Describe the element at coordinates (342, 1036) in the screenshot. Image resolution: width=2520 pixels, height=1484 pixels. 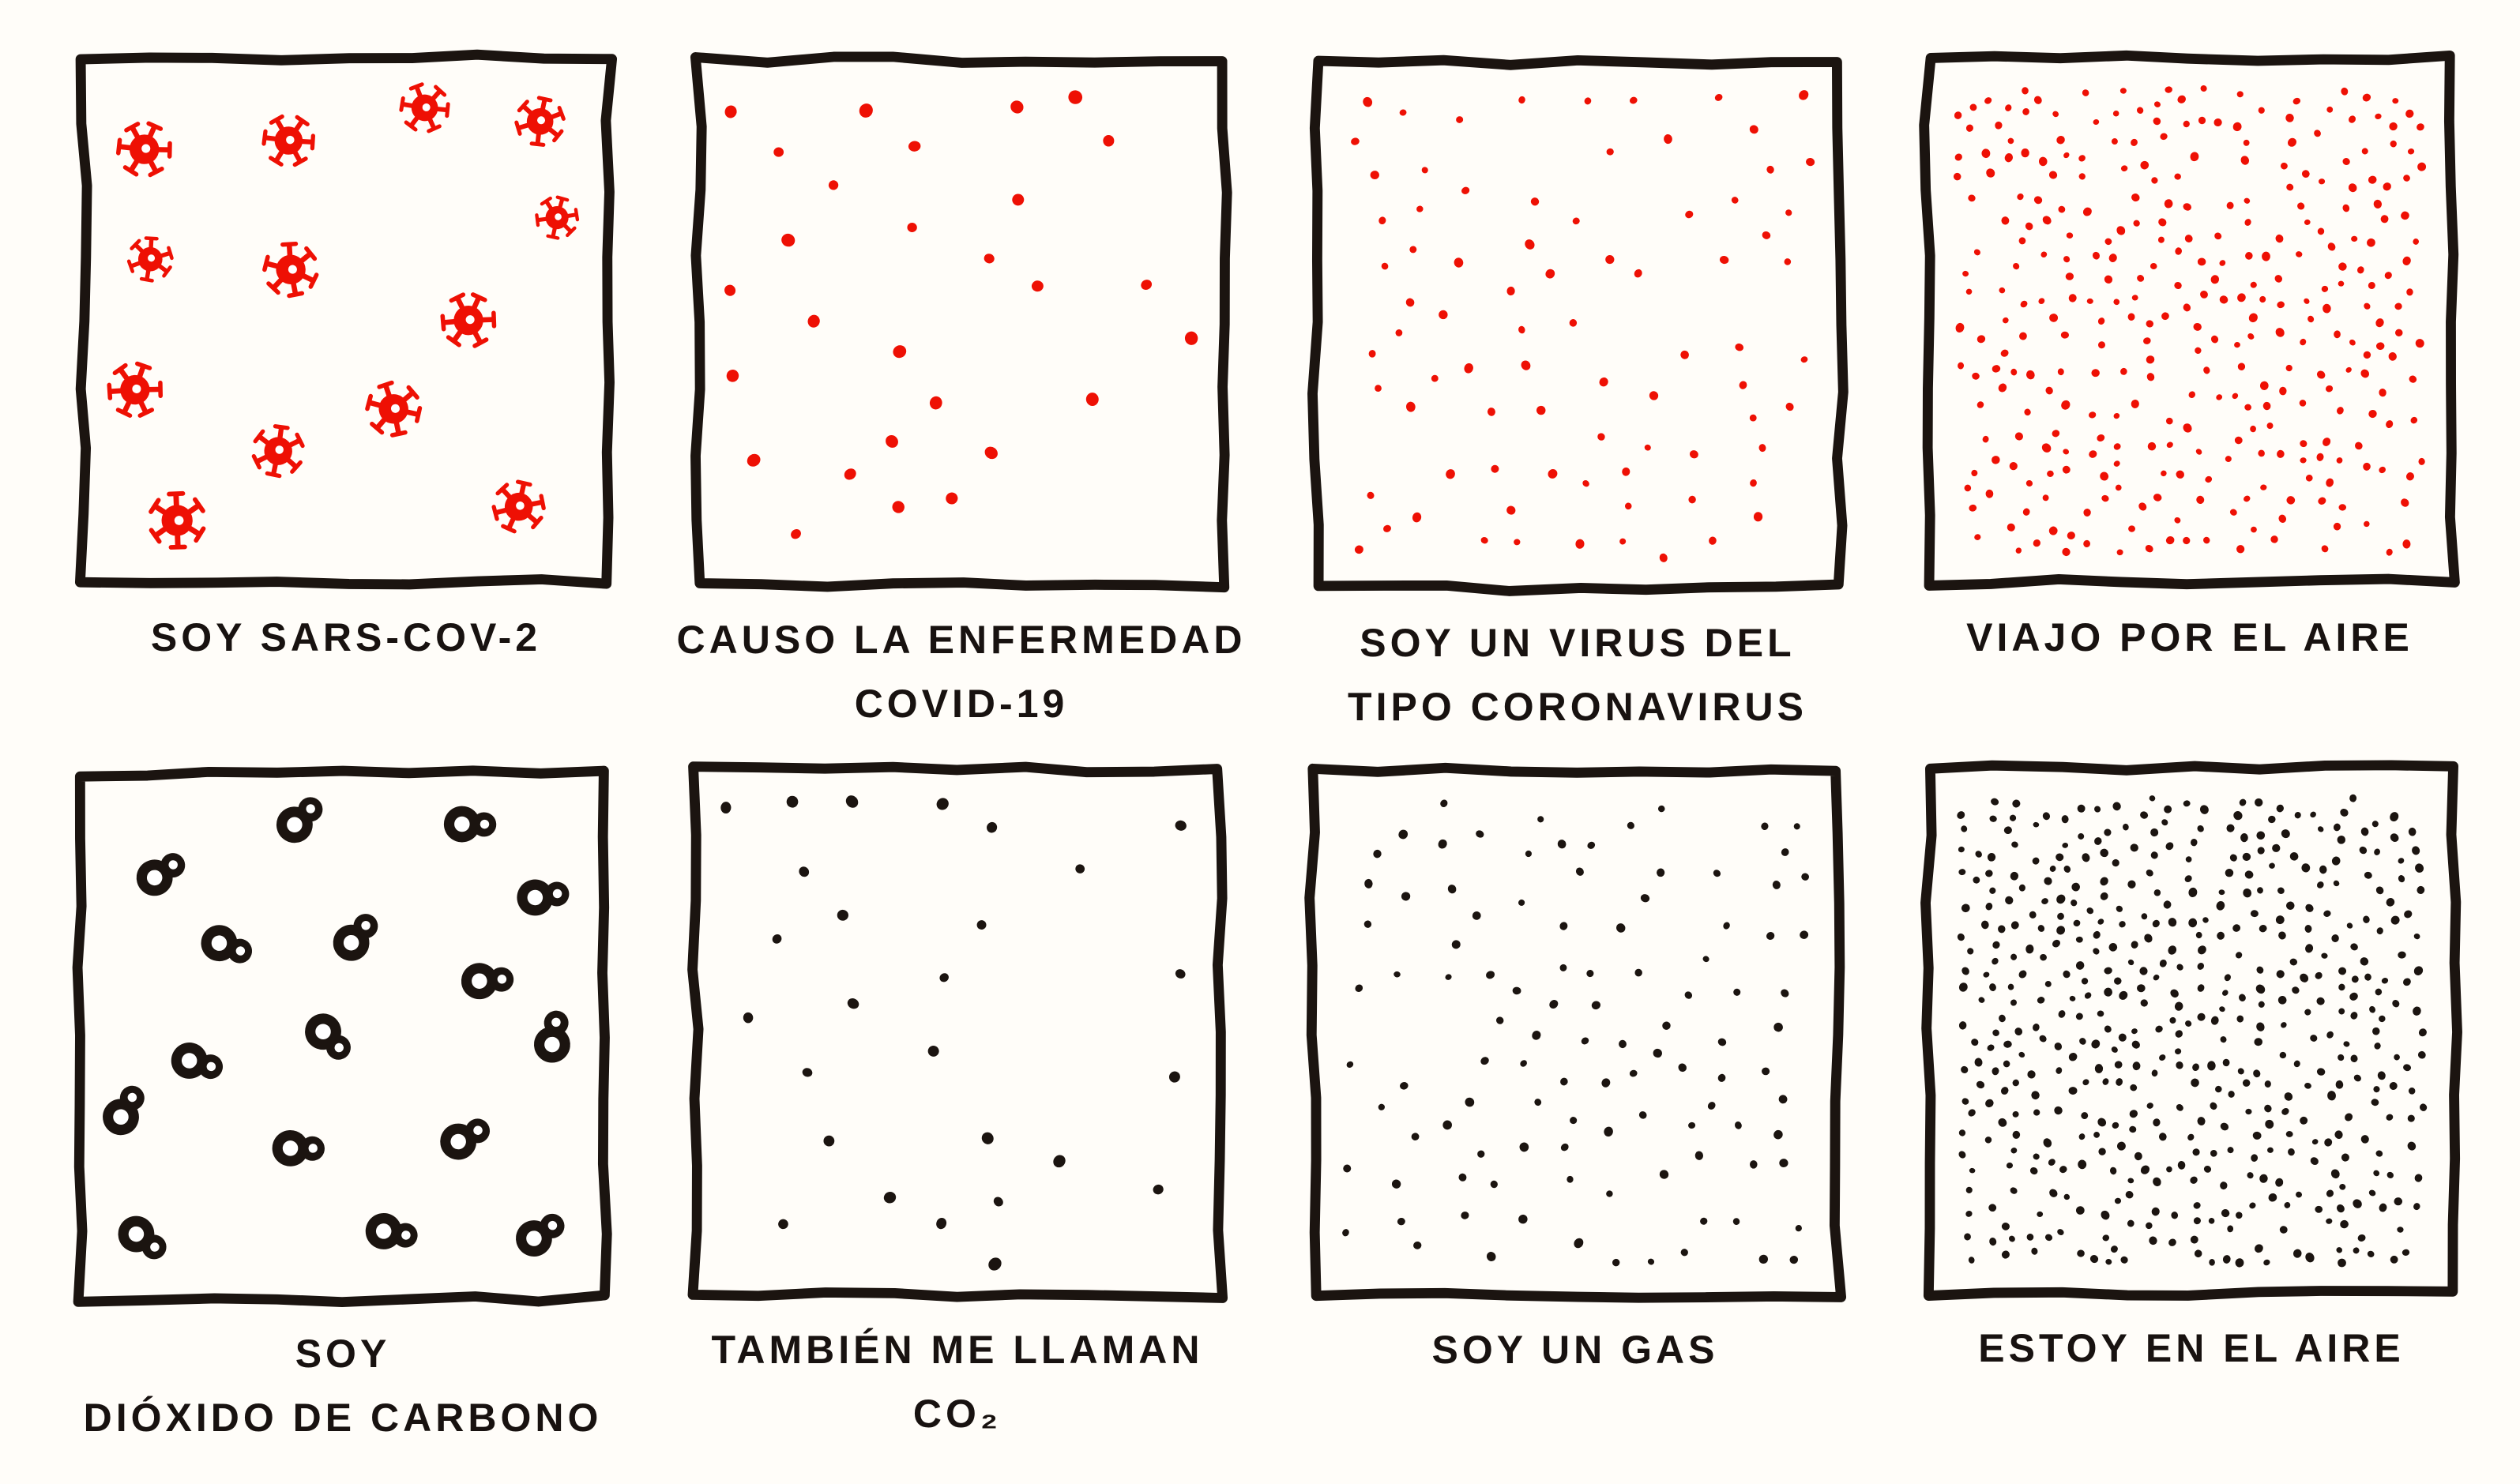
I see `co2-molecules-drawing` at that location.